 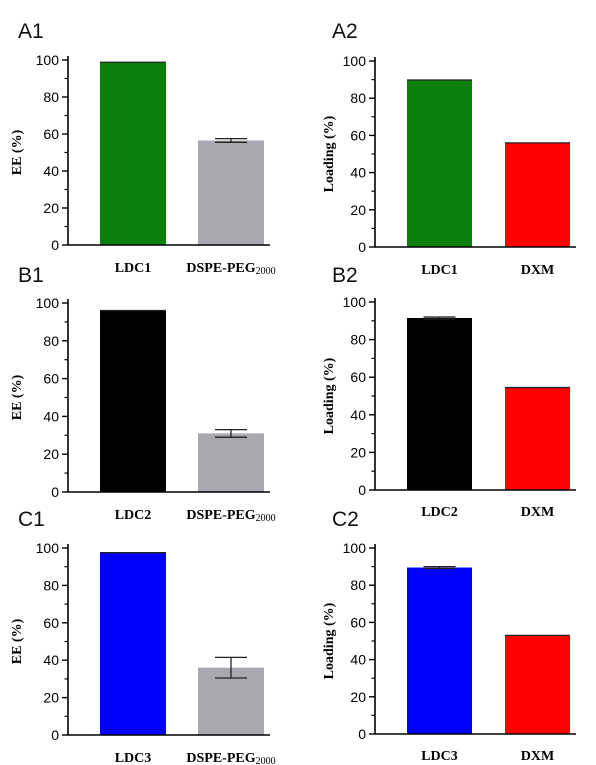 I want to click on y-tick-label-b2-40: 40, so click(x=358, y=415).